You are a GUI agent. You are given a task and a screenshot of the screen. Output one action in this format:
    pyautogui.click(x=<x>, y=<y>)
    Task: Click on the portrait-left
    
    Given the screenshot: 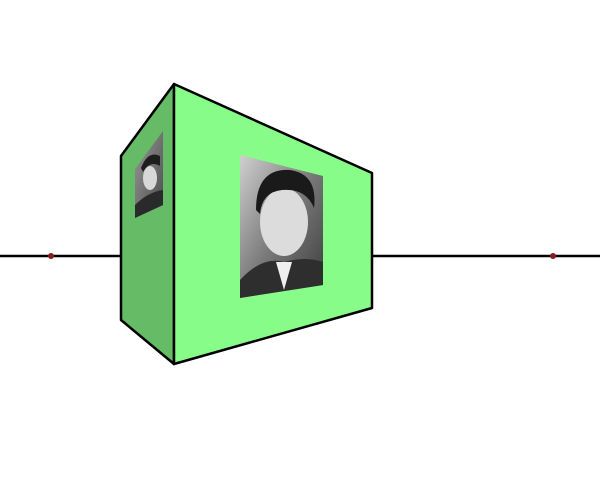 What is the action you would take?
    pyautogui.click(x=149, y=174)
    